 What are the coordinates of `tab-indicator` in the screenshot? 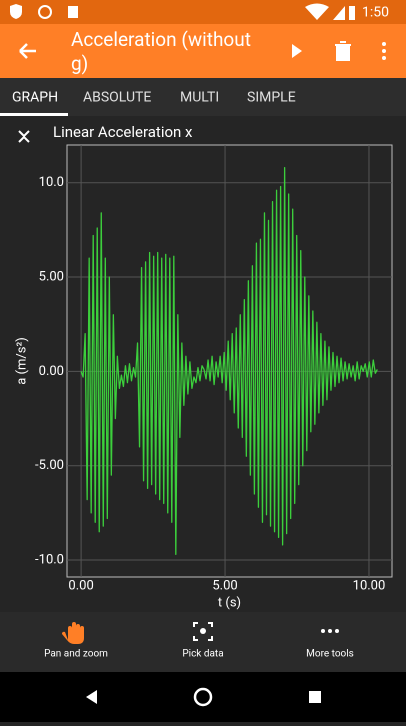 It's located at (34, 114).